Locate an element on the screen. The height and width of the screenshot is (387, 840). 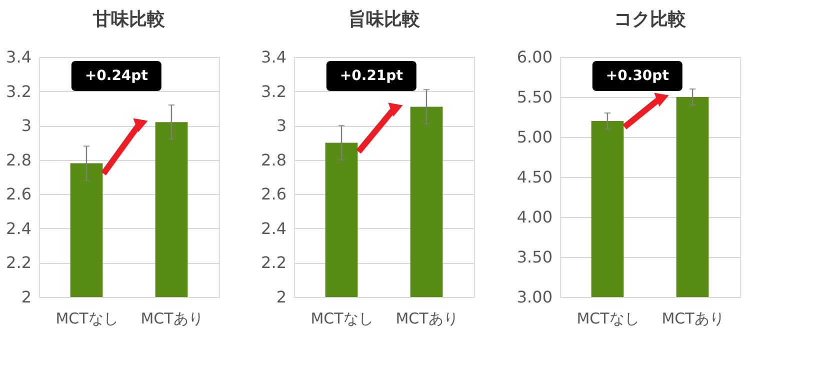
y-tick-label: 5.50 is located at coordinates (534, 97).